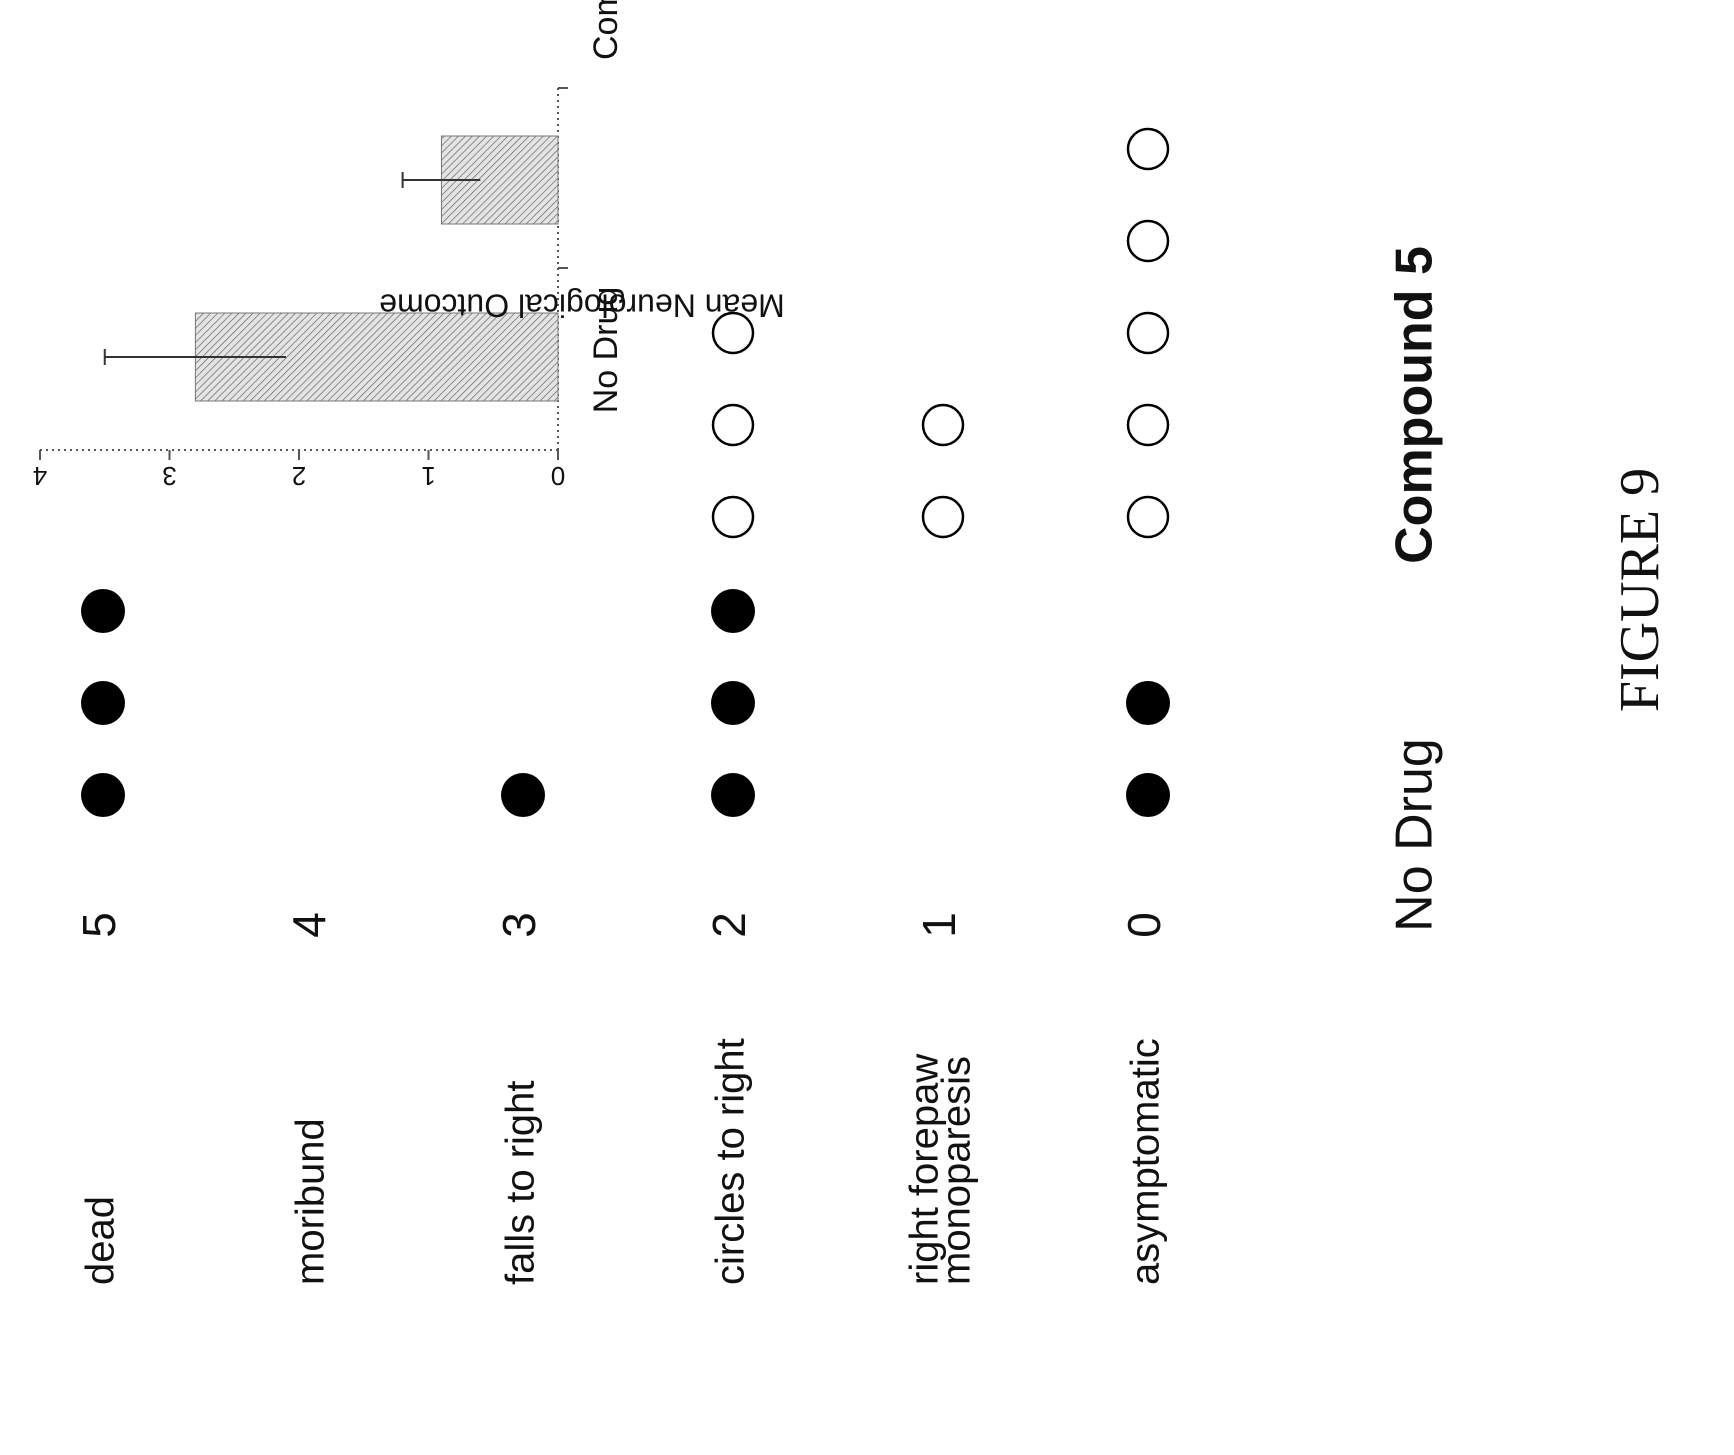 Image resolution: width=1734 pixels, height=1455 pixels. Describe the element at coordinates (99, 925) in the screenshot. I see `score-value-5: 5` at that location.